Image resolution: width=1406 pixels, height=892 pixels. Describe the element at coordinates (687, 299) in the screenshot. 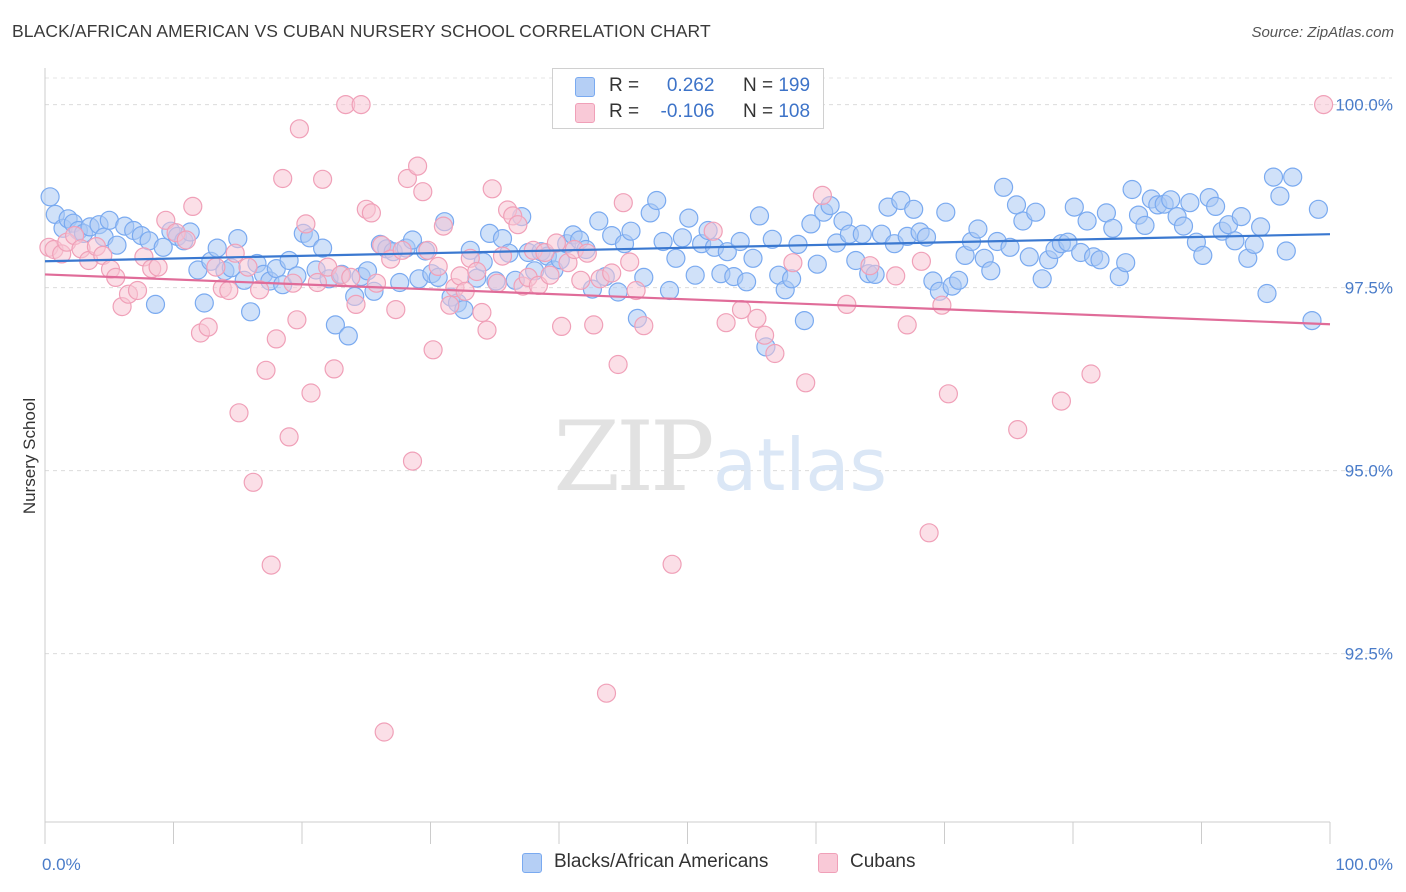

I see `trend-line-cubans` at that location.